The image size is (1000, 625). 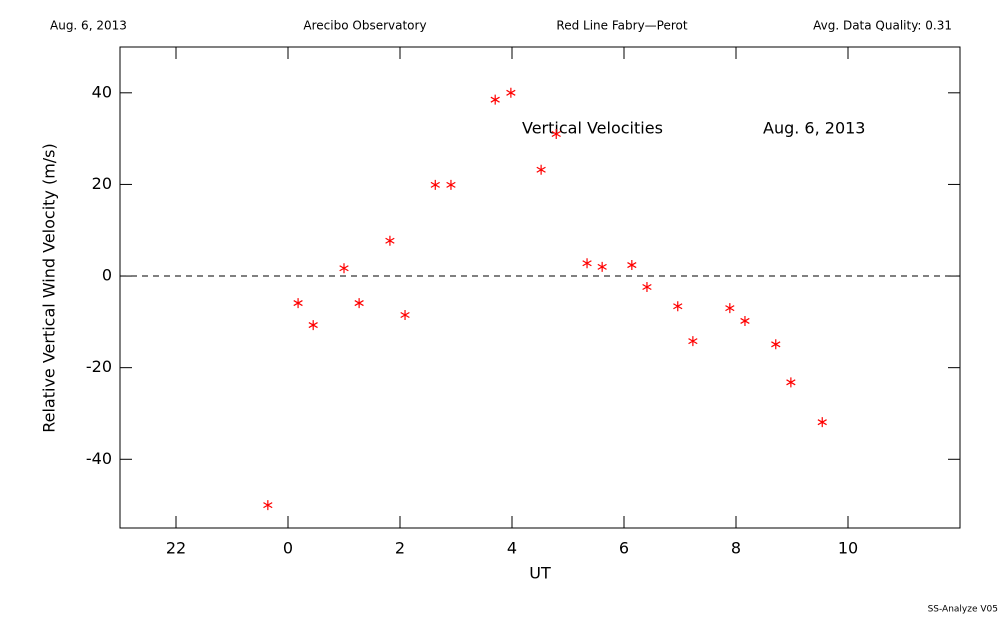 I want to click on header-quality: Avg. Data Quality: 0.31, so click(x=882, y=26).